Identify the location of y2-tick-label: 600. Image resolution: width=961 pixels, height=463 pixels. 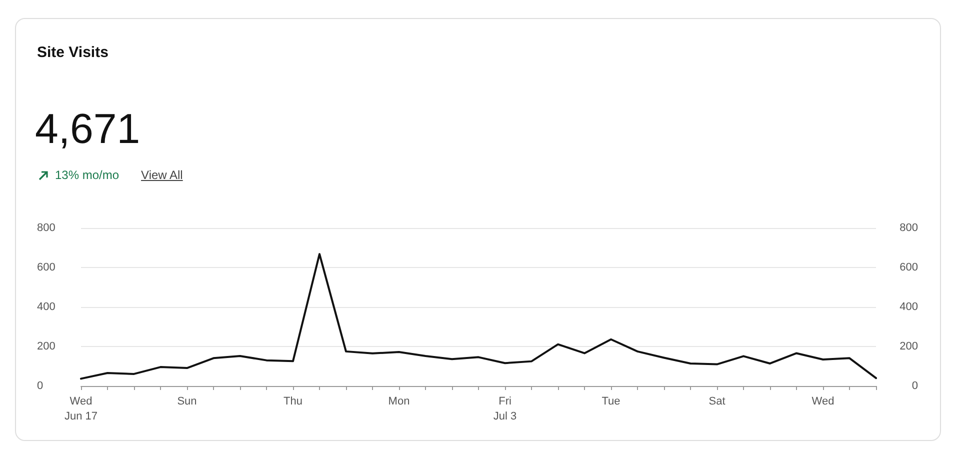
(909, 268).